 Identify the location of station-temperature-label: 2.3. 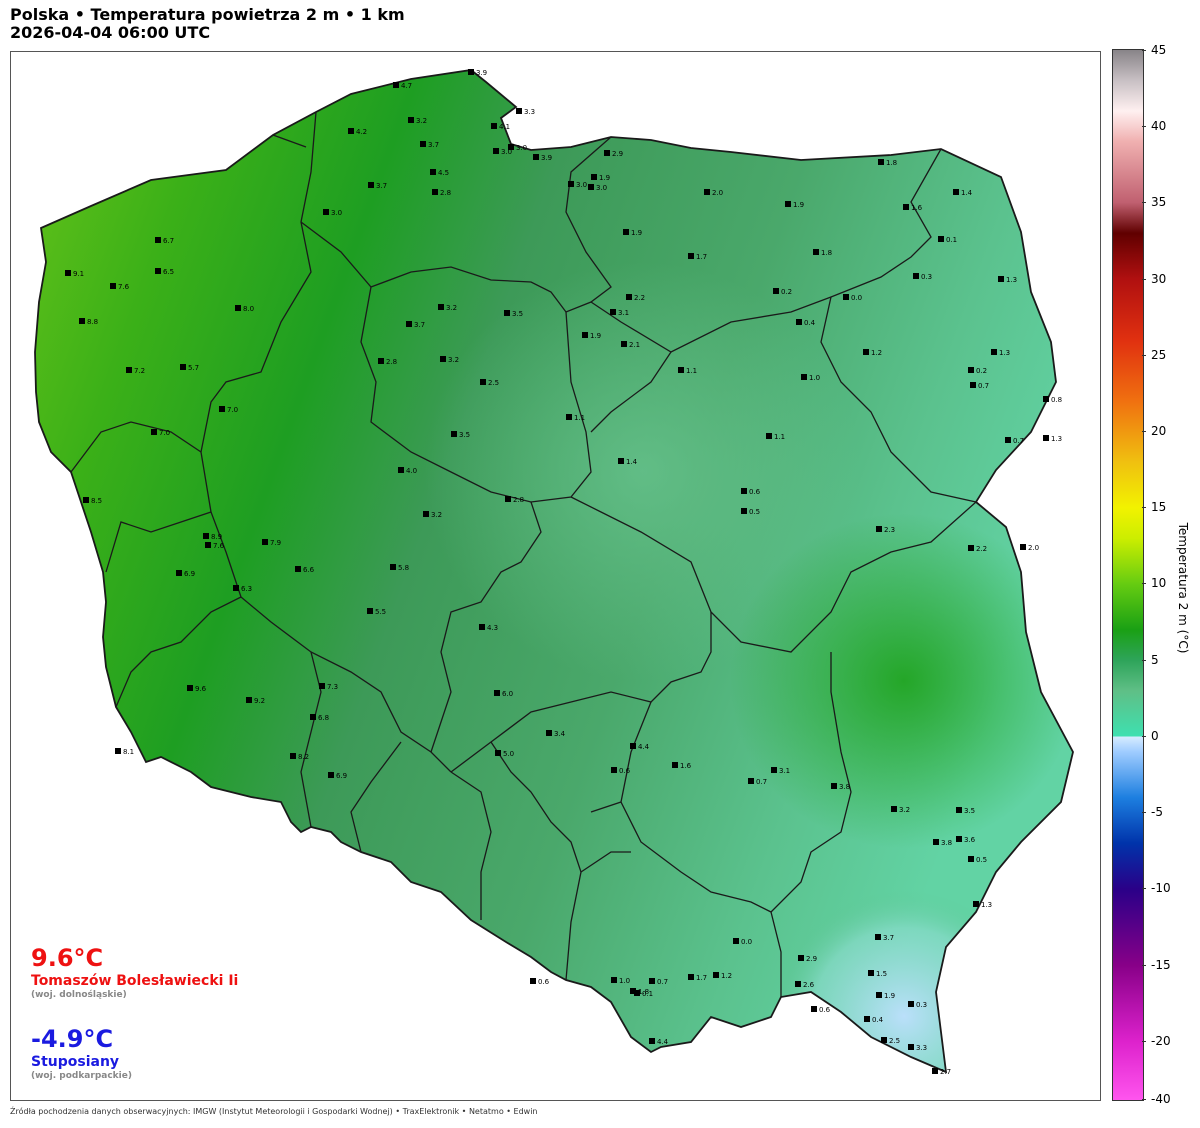
(889, 530).